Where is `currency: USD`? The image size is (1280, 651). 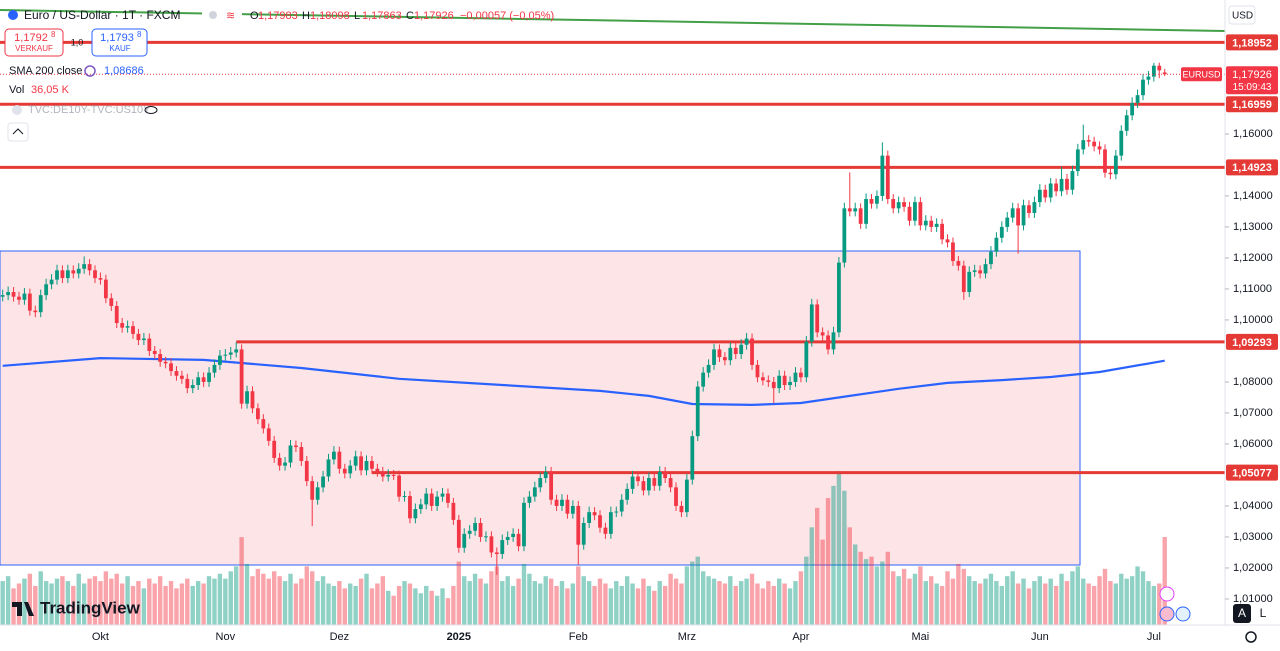
currency: USD is located at coordinates (1242, 16).